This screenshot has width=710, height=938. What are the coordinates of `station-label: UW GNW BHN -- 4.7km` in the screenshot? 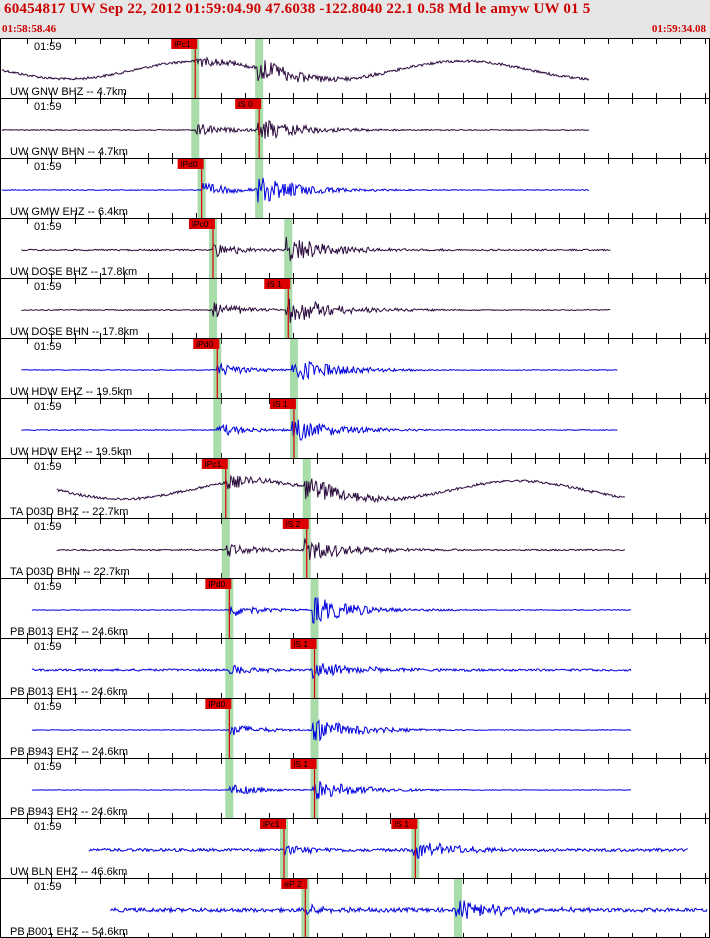 It's located at (69, 152).